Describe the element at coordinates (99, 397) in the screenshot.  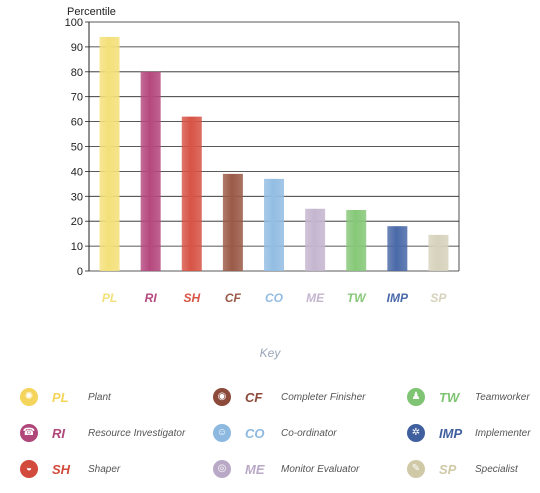
I see `key-name: Plant` at that location.